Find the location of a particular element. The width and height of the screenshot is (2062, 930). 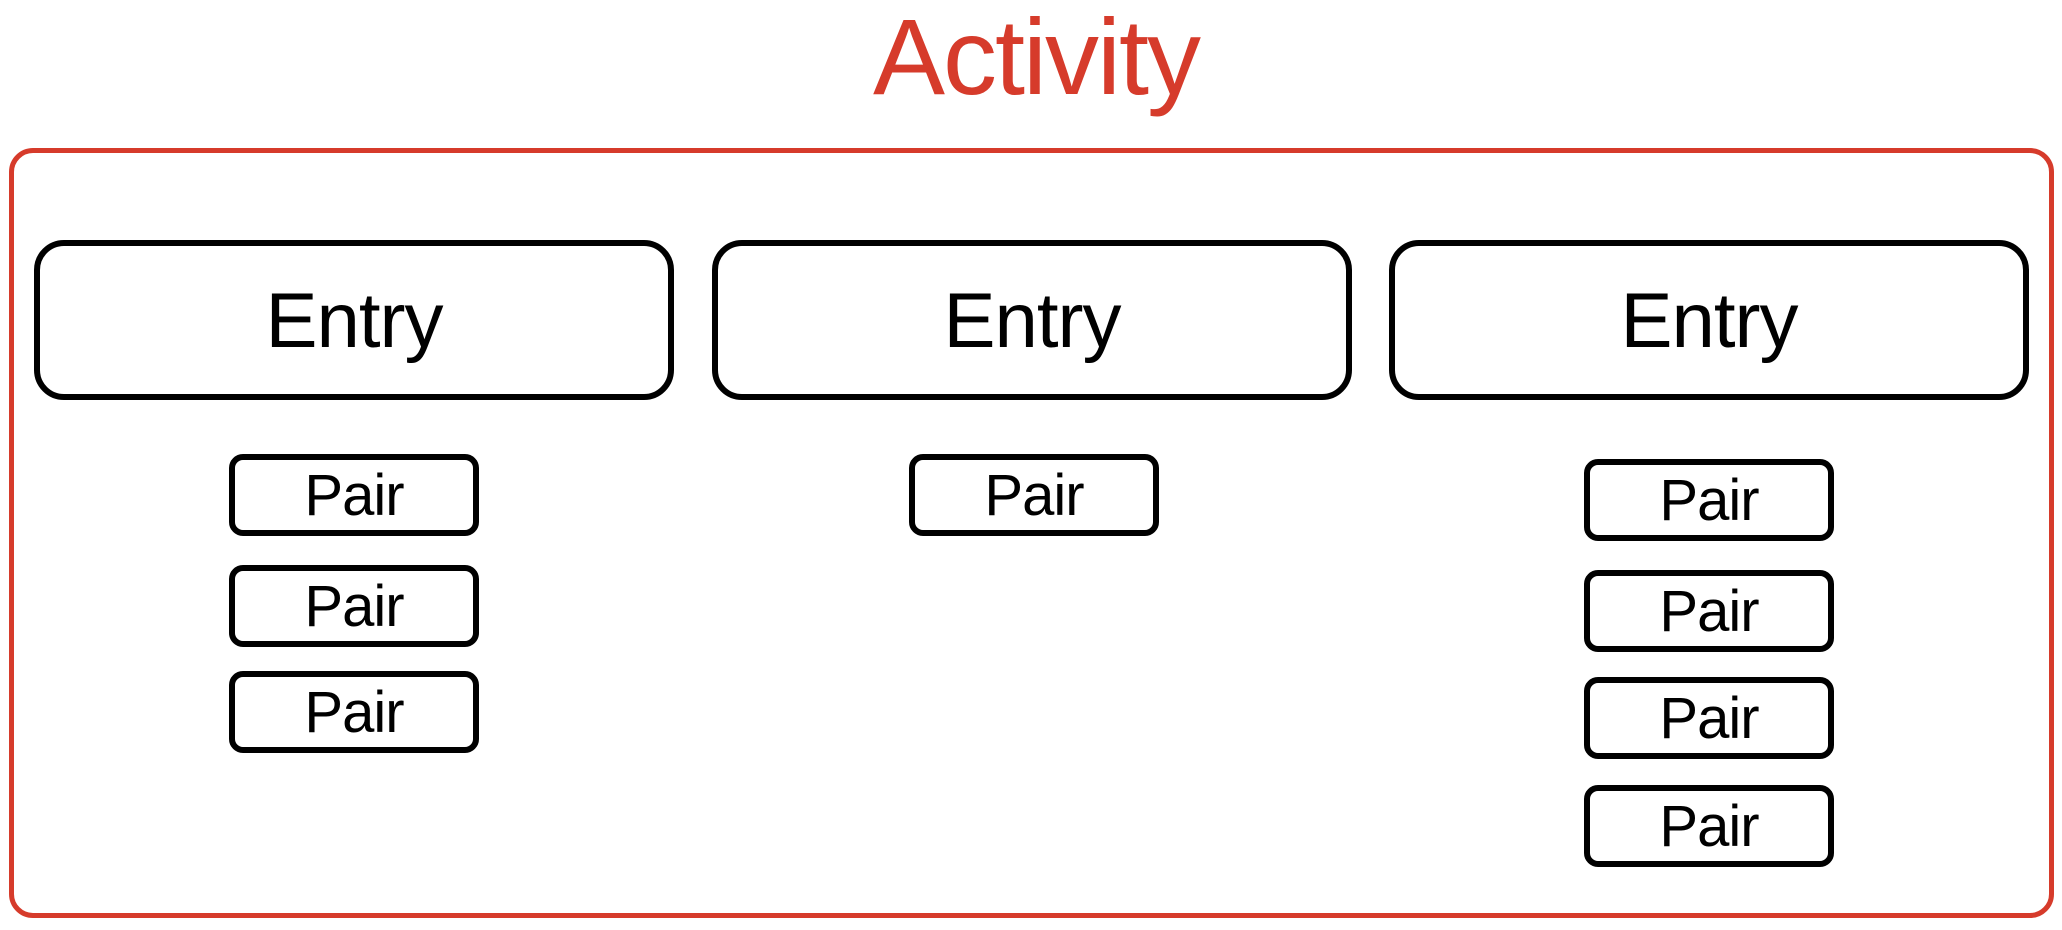

activity-title: Activity is located at coordinates (1036, 58).